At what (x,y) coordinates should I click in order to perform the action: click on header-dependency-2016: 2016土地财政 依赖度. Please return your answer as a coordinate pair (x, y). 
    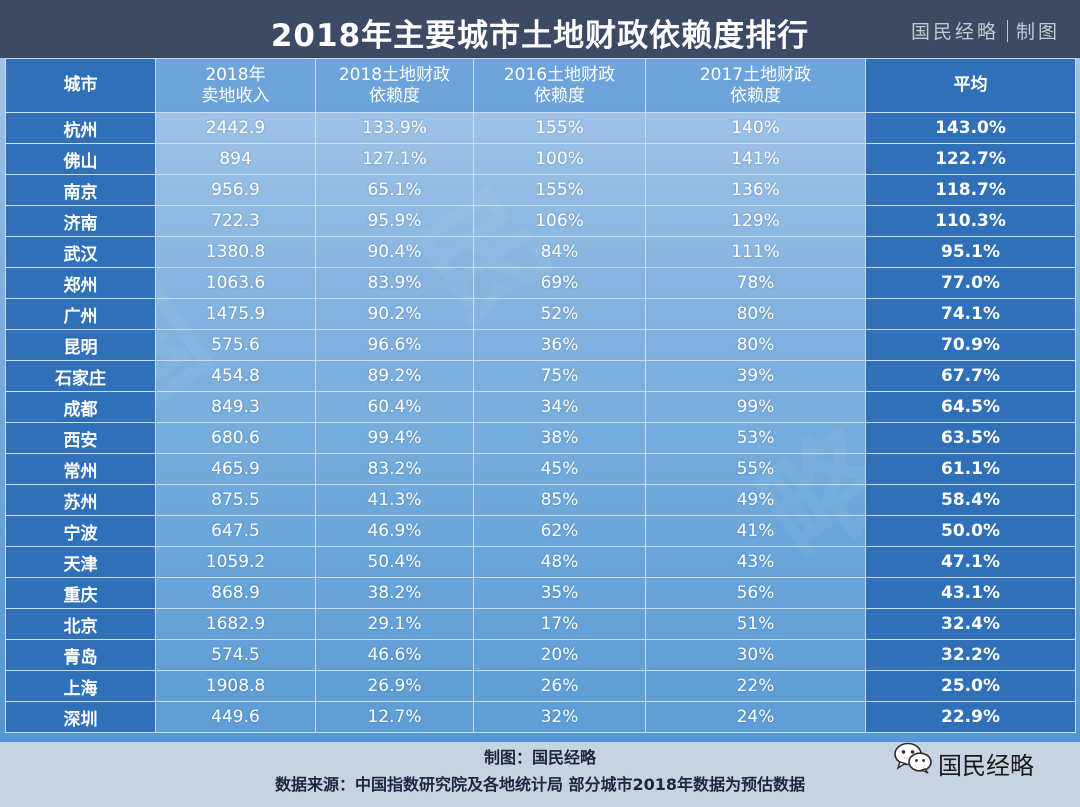
    Looking at the image, I should click on (559, 85).